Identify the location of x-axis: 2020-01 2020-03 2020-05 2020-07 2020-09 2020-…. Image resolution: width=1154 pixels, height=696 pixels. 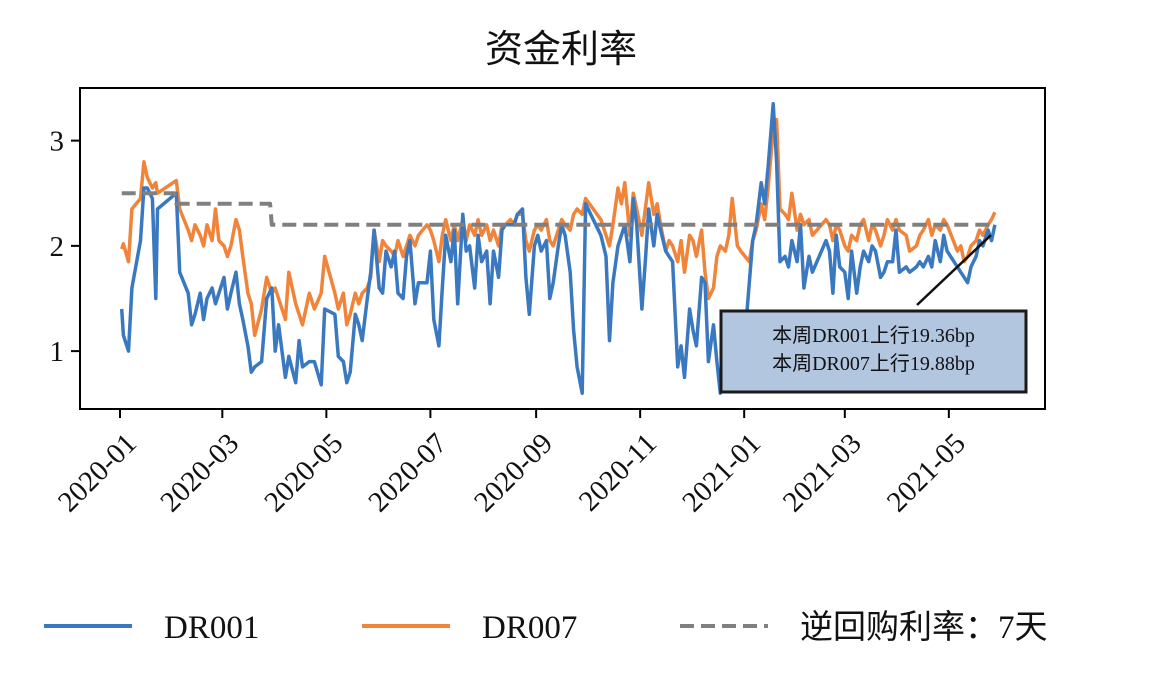
(512, 463).